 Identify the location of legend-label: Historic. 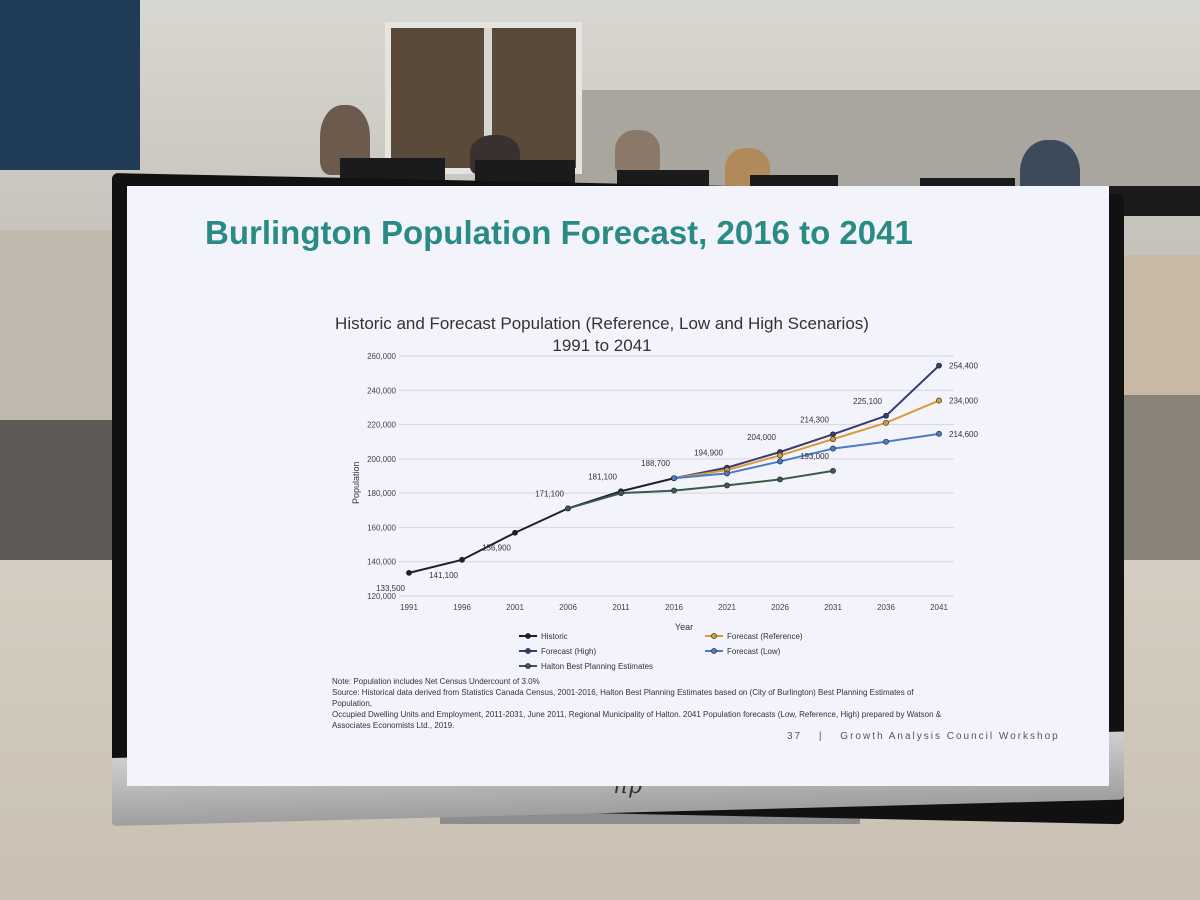
(554, 636).